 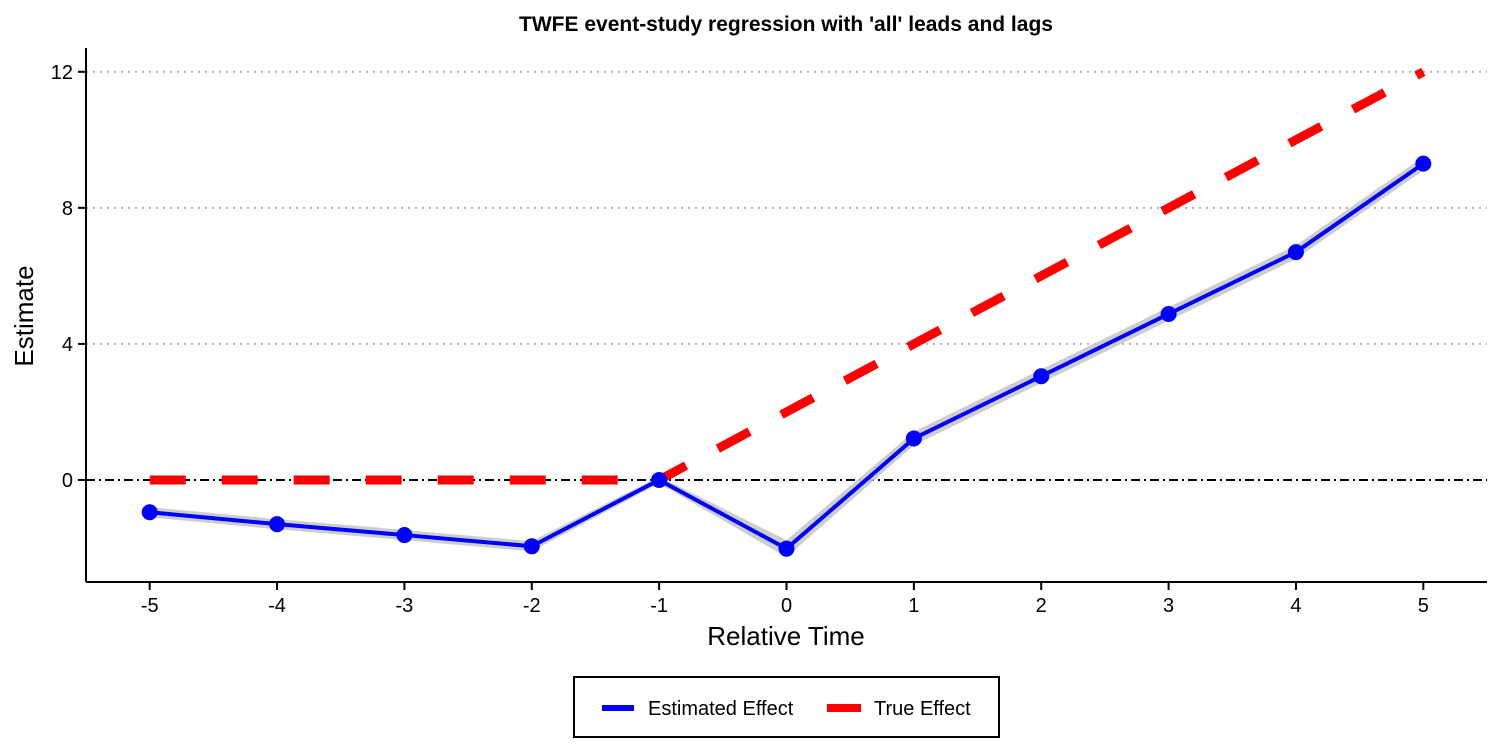 I want to click on x-tick-label: 4, so click(x=1295, y=606).